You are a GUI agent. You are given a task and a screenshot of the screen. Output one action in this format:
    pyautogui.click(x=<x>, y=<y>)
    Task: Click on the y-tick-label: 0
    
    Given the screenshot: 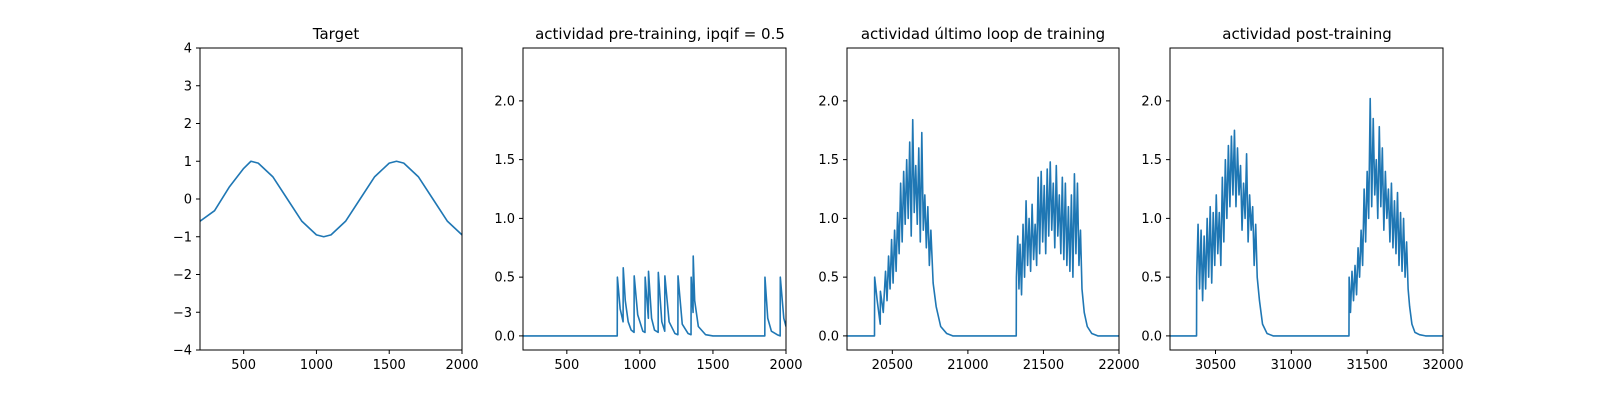 What is the action you would take?
    pyautogui.click(x=188, y=200)
    